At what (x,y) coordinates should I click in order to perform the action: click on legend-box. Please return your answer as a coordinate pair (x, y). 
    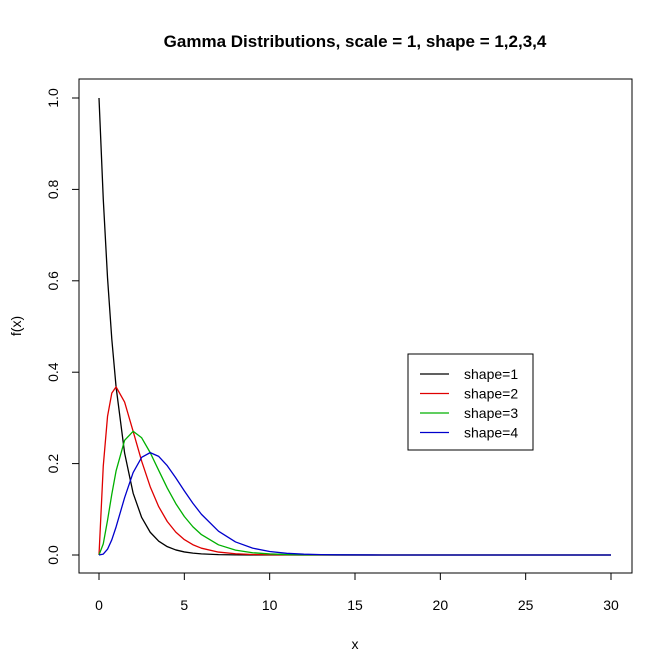
    Looking at the image, I should click on (470, 402).